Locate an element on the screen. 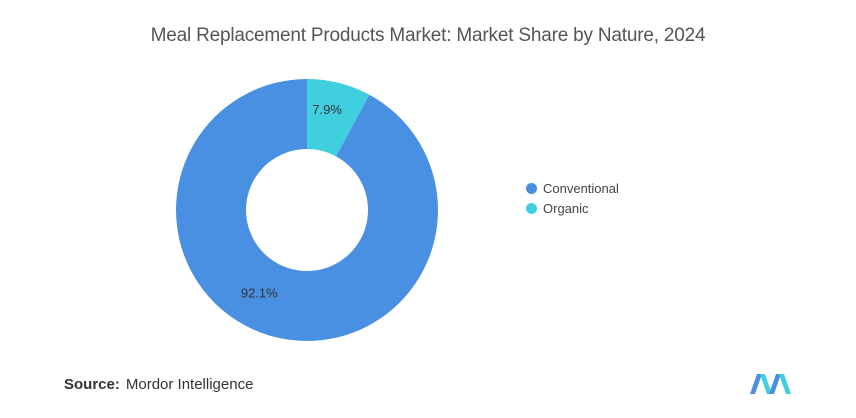 Image resolution: width=856 pixels, height=418 pixels. legend-swatch-conventional is located at coordinates (531, 188).